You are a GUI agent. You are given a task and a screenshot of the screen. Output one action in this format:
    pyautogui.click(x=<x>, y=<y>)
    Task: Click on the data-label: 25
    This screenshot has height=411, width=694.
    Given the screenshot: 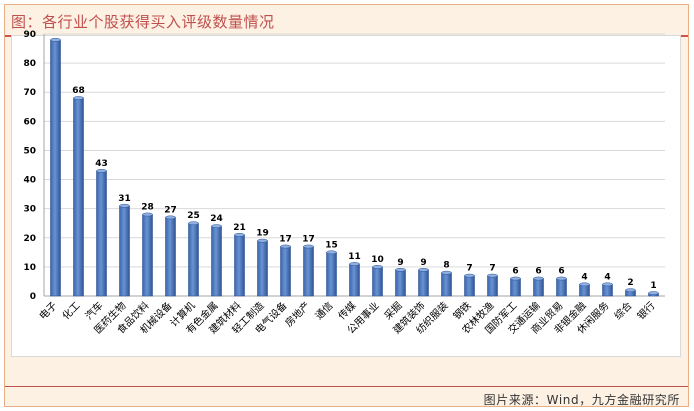 What is the action you would take?
    pyautogui.click(x=193, y=216)
    